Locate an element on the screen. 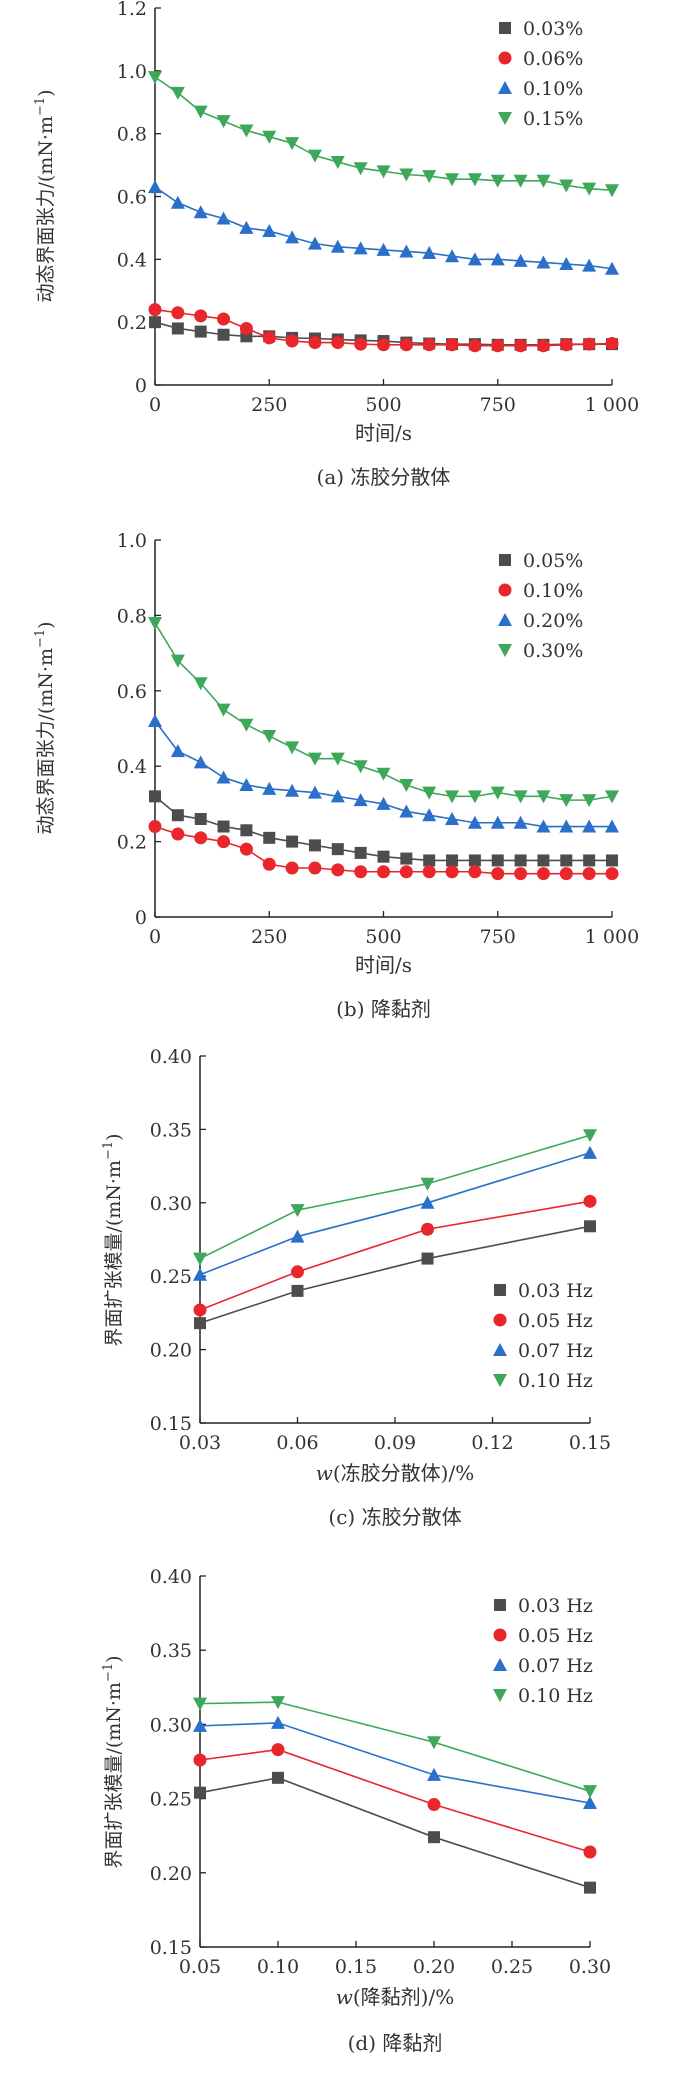  legend: 0.03 Hz 0.05 Hz 0.07 Hz 0.10 Hz is located at coordinates (543, 1336).